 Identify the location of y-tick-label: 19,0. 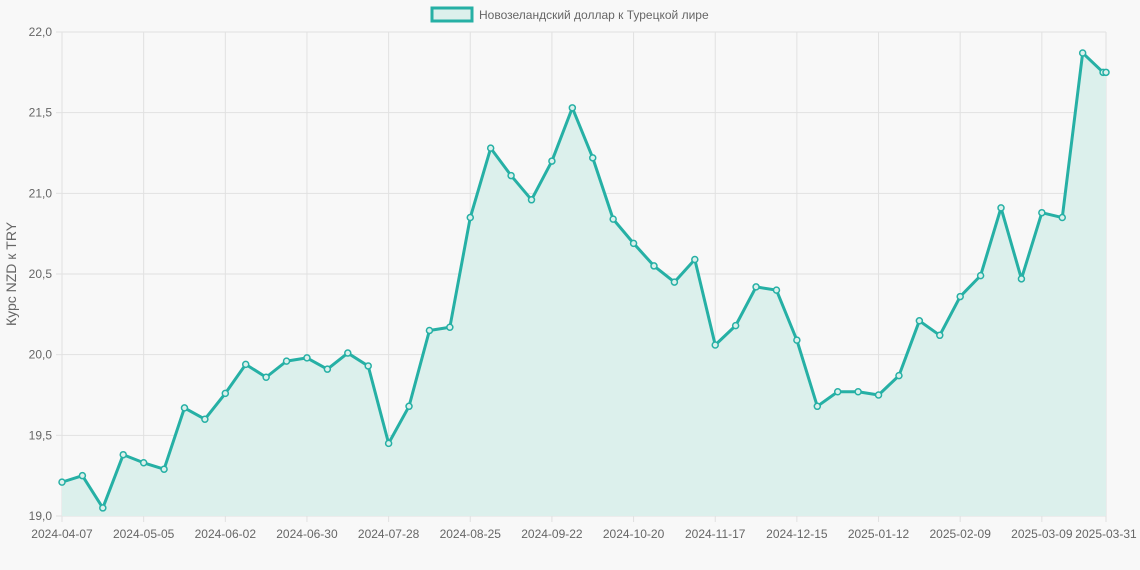
(41, 516).